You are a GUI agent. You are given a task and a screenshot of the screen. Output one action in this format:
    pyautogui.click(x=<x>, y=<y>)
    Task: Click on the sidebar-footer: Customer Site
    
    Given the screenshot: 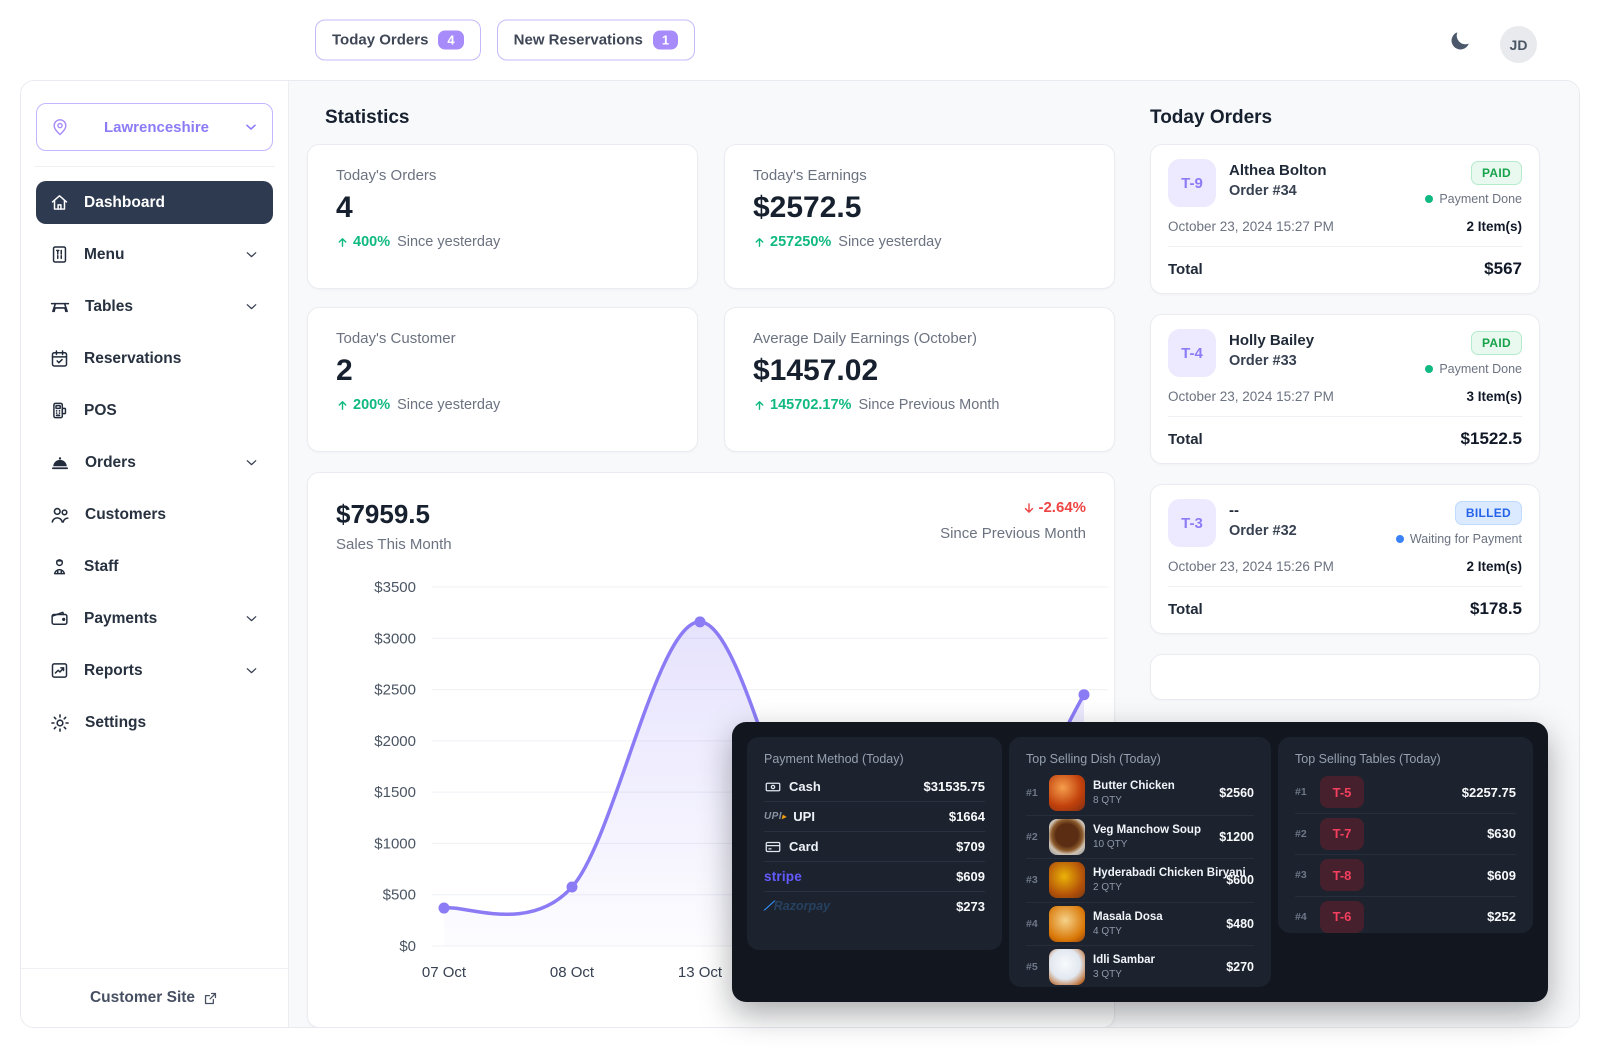 What is the action you would take?
    pyautogui.click(x=154, y=989)
    